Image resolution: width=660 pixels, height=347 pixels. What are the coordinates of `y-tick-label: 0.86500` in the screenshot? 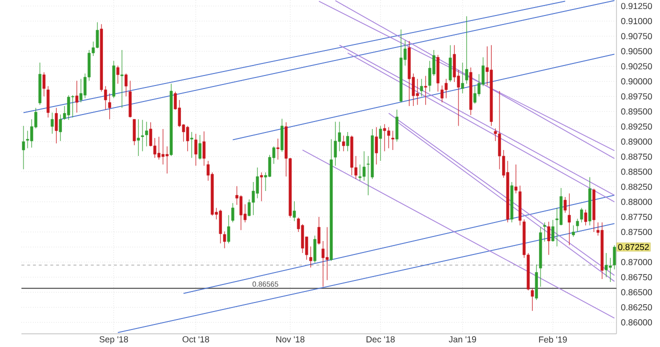 It's located at (636, 292).